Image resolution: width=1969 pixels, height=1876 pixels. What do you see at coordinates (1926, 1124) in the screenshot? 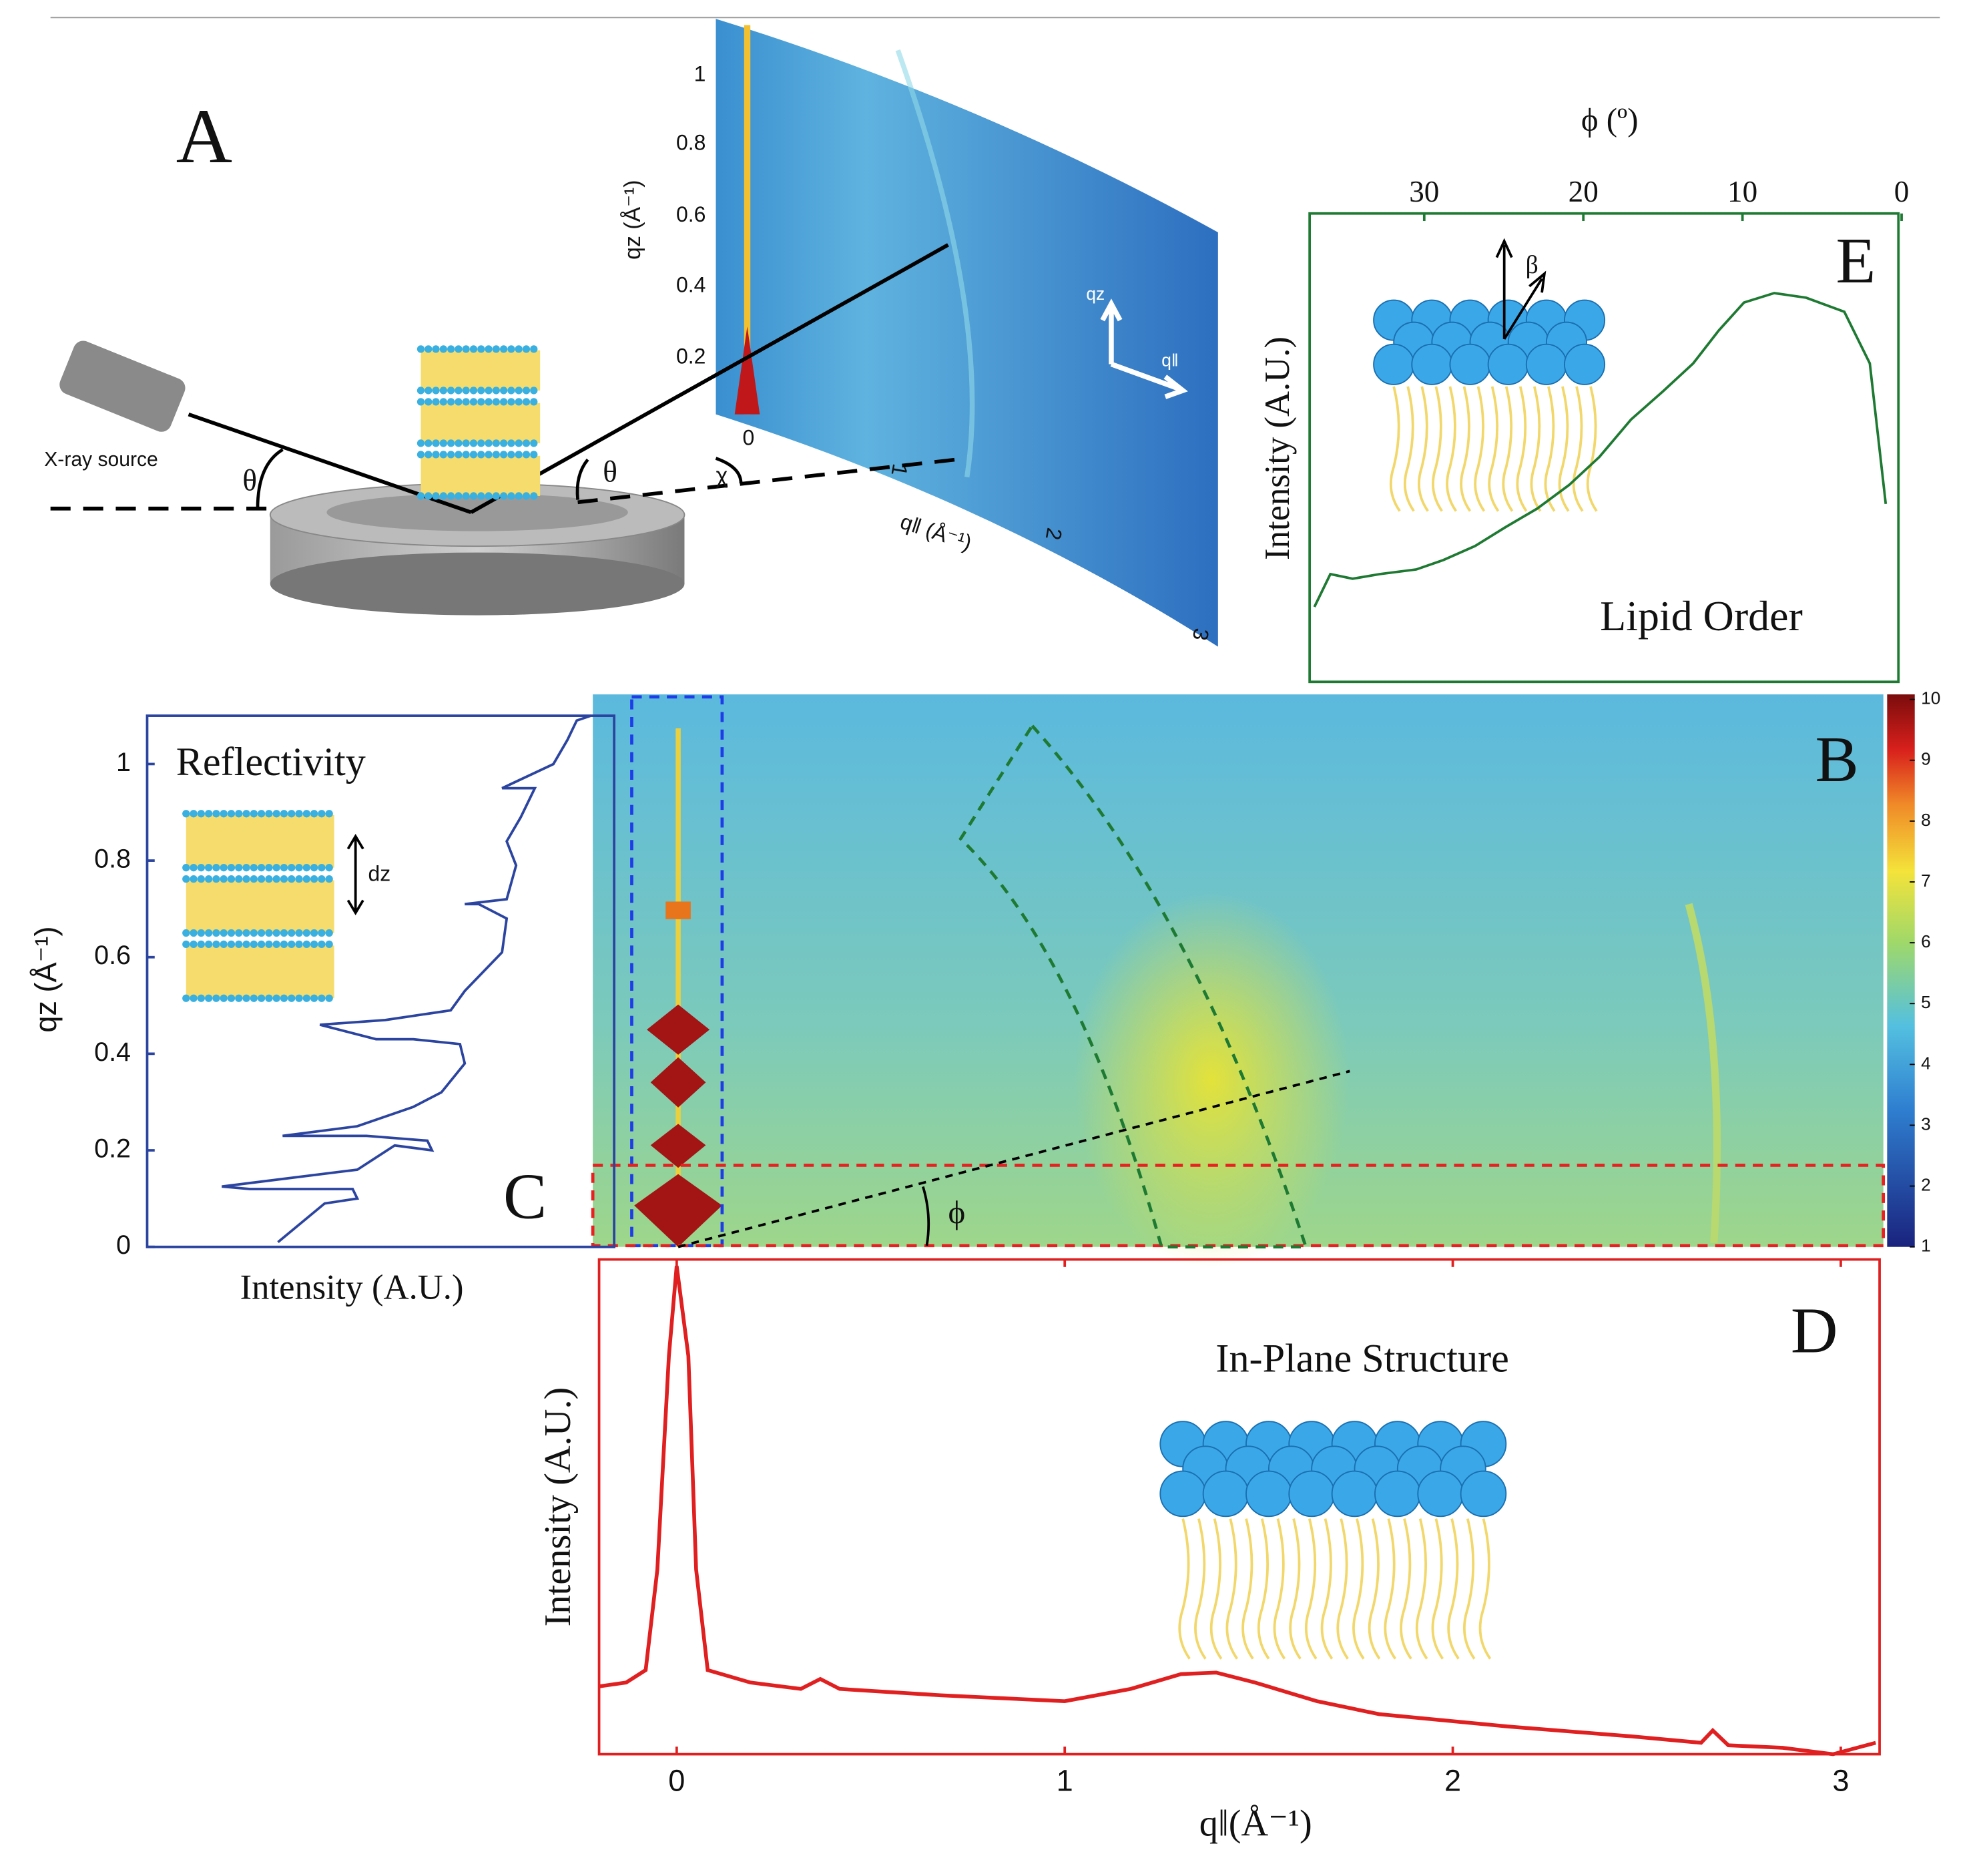
I see `colorbar-tick-label: 3` at bounding box center [1926, 1124].